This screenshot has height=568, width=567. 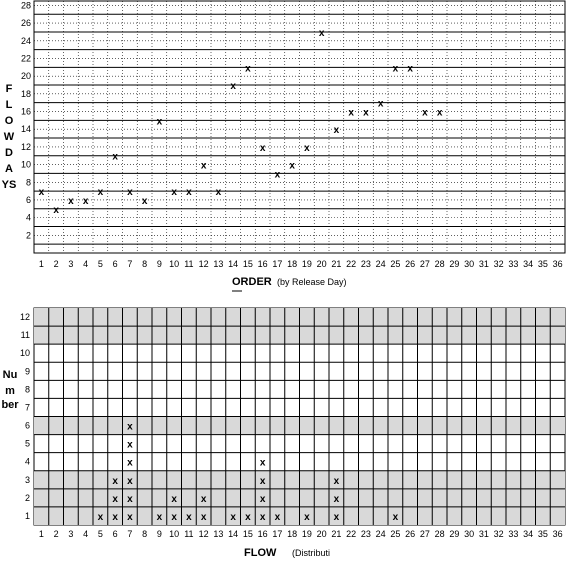 I want to click on y-axis-label: L, so click(x=9, y=105).